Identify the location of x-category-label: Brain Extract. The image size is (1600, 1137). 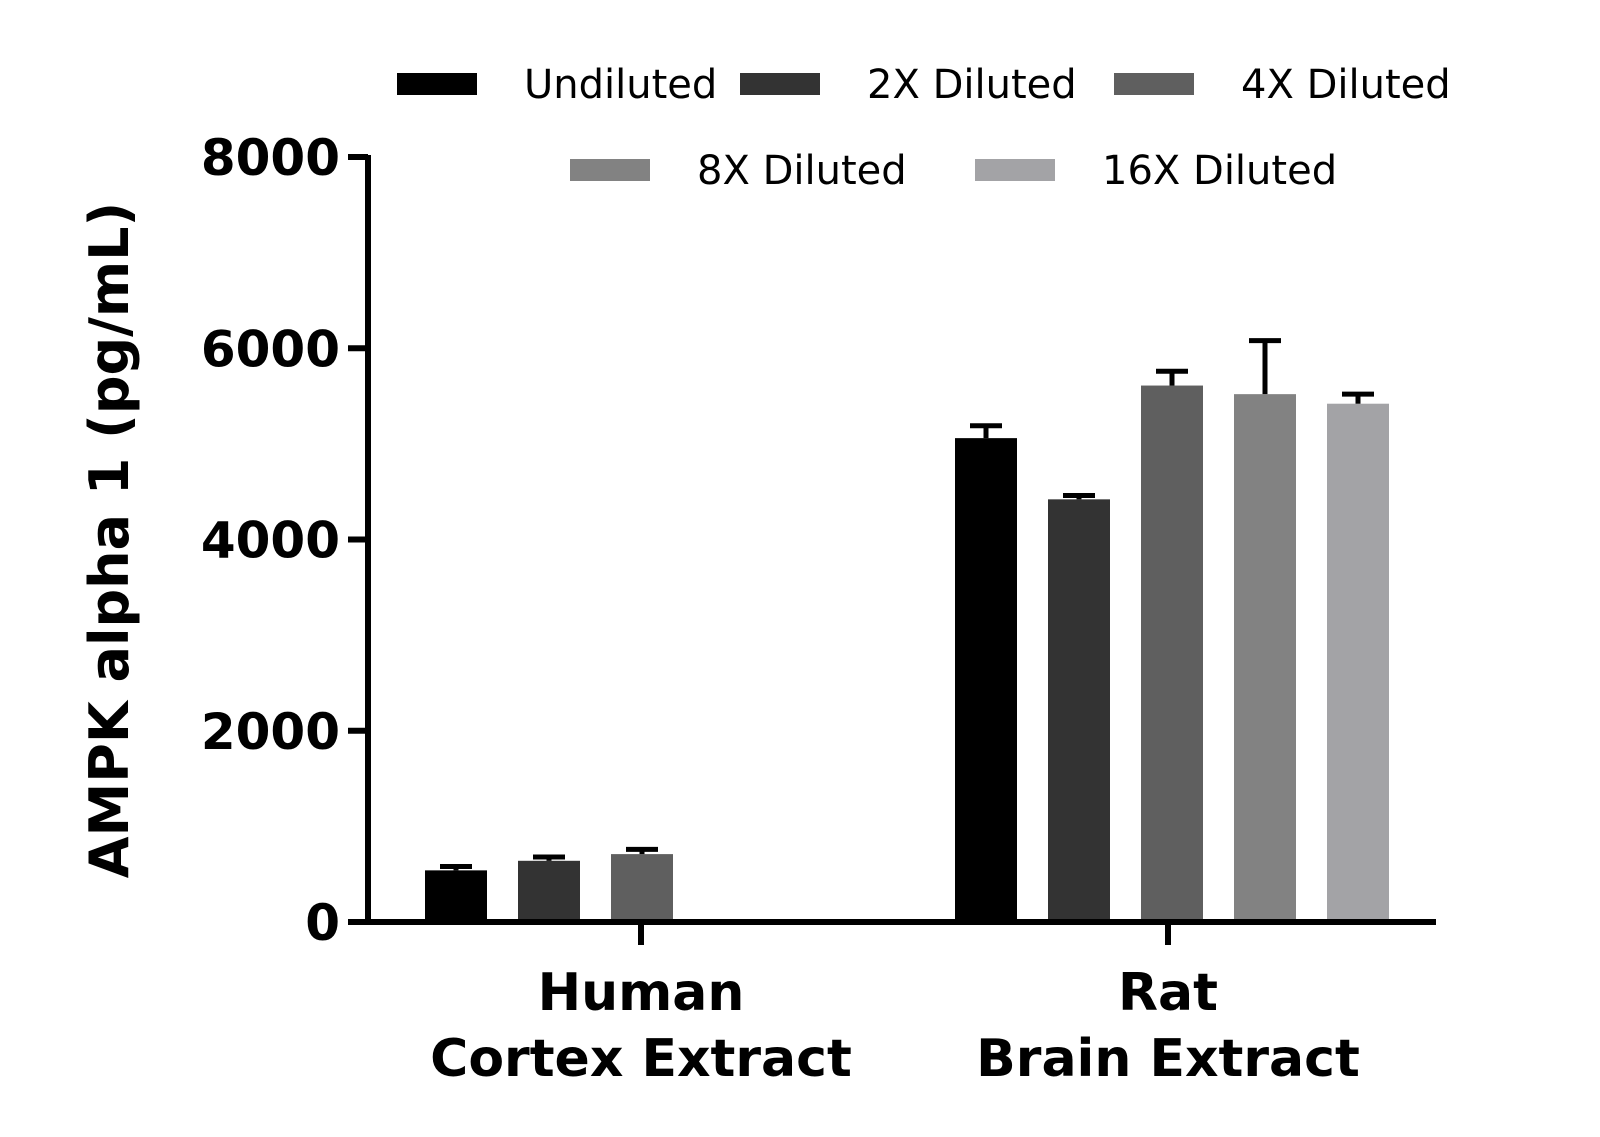
(1168, 1059).